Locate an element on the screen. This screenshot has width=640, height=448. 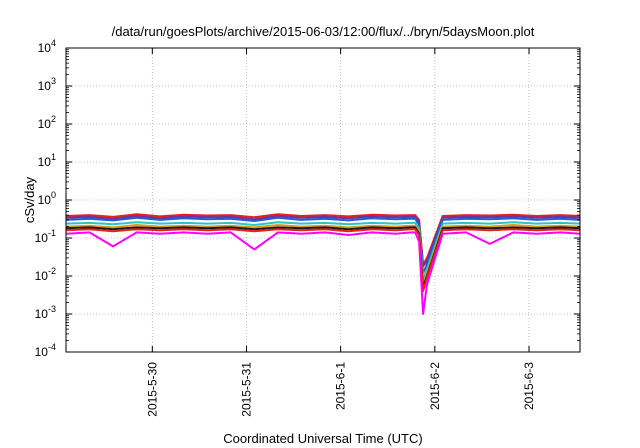
x-tick-label: 2015-6-3 is located at coordinates (529, 386).